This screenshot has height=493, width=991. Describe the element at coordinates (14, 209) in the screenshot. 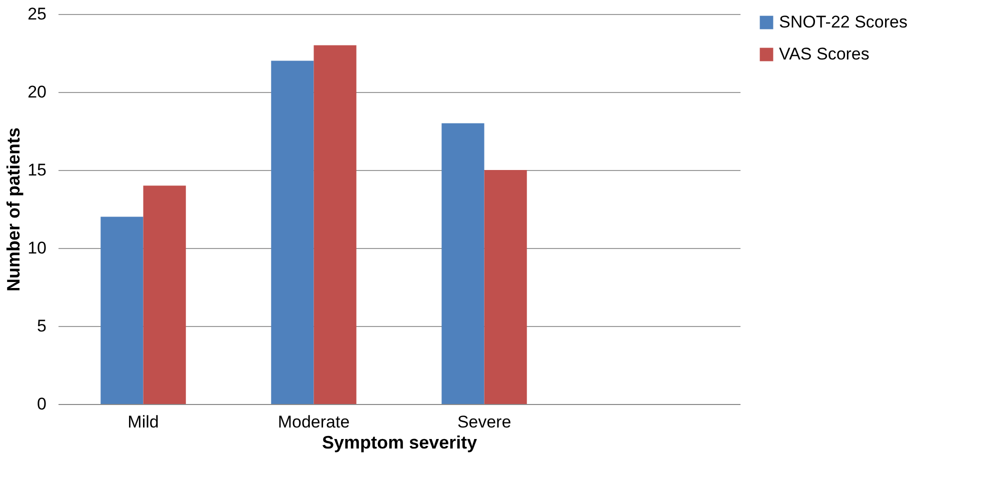

I see `y-axis-title: Number of patients` at that location.